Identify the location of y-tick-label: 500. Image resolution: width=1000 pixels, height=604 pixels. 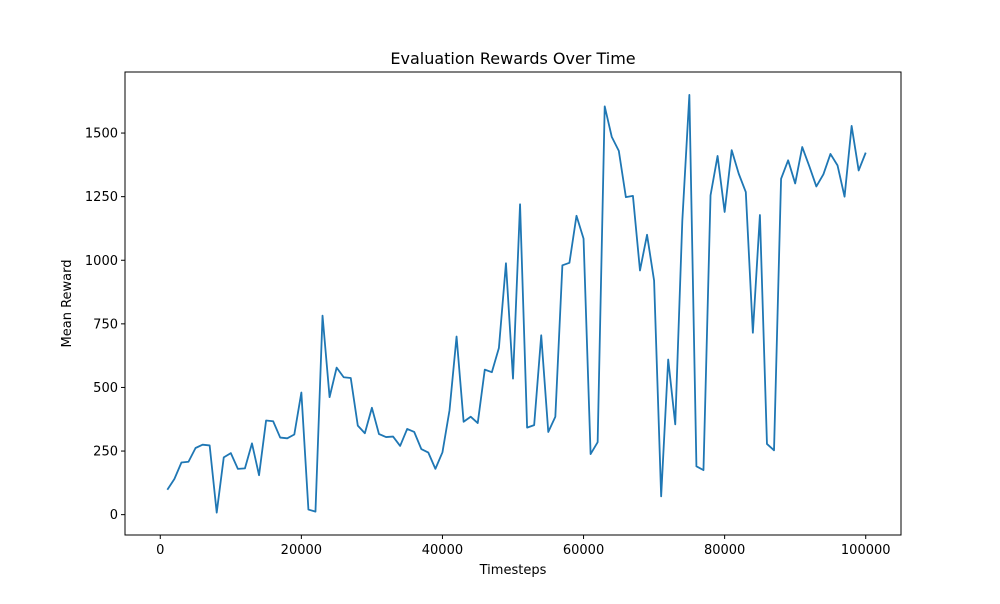
(105, 388).